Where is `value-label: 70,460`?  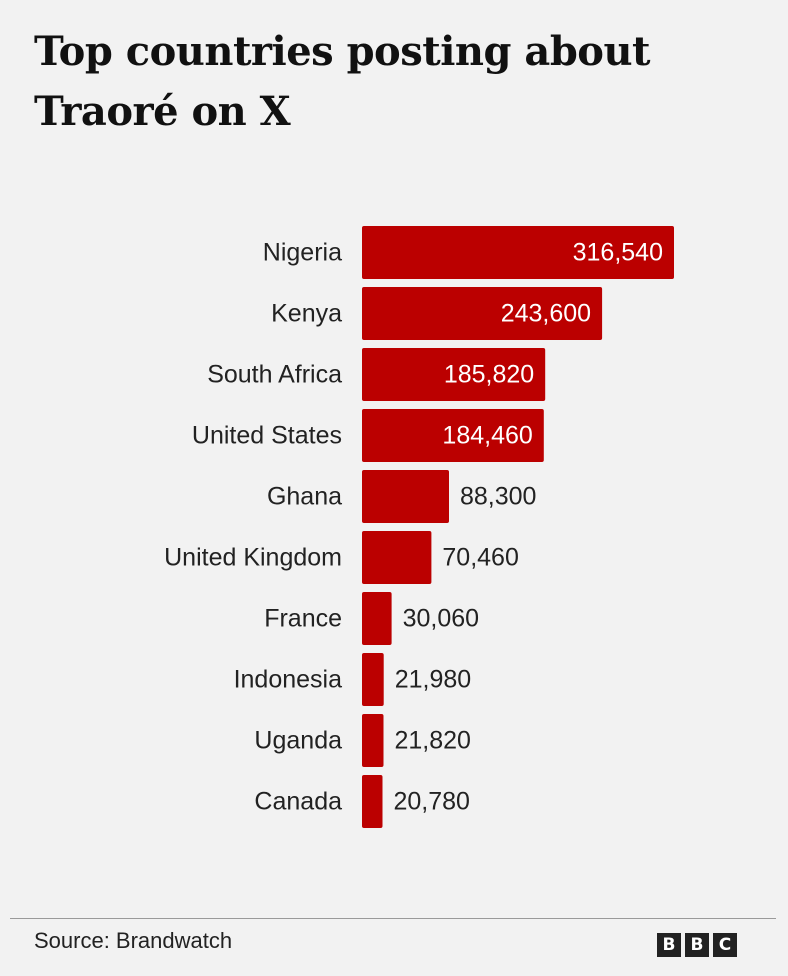 value-label: 70,460 is located at coordinates (480, 558).